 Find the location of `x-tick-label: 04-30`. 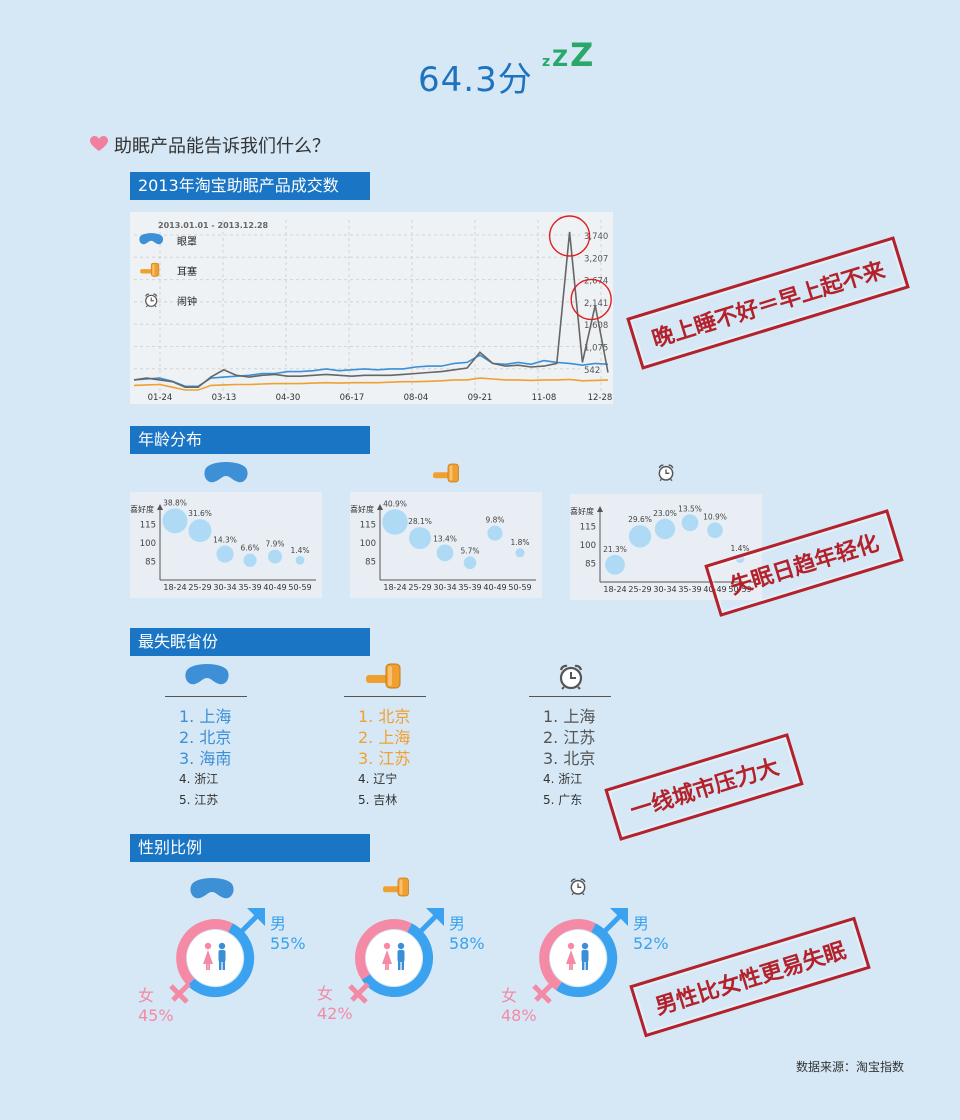

x-tick-label: 04-30 is located at coordinates (288, 398).